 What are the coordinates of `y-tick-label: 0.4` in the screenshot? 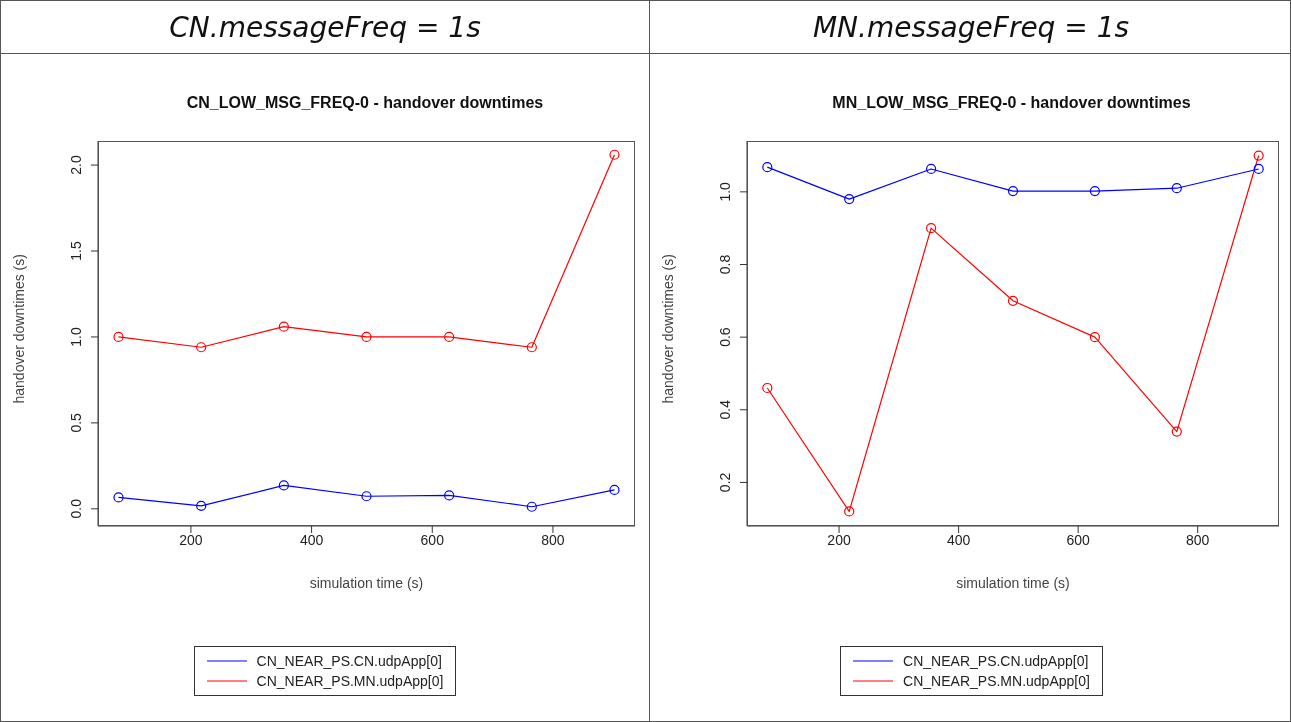 It's located at (725, 409).